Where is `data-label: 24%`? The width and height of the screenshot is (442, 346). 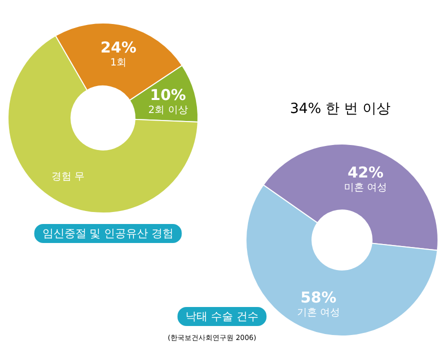 data-label: 24% is located at coordinates (118, 47).